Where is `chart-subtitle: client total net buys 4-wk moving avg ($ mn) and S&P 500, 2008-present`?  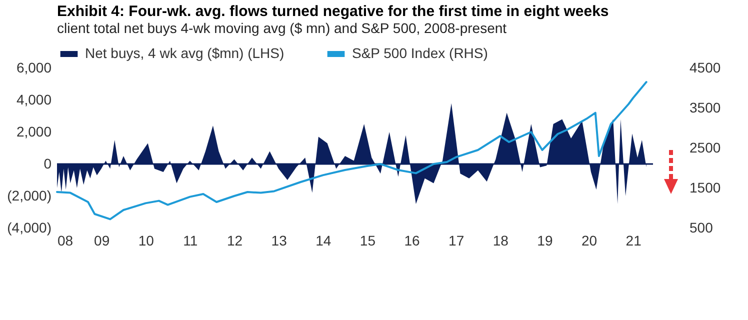
chart-subtitle: client total net buys 4-wk moving avg ($ mn) and S&P 500, 2008-present is located at coordinates (282, 28).